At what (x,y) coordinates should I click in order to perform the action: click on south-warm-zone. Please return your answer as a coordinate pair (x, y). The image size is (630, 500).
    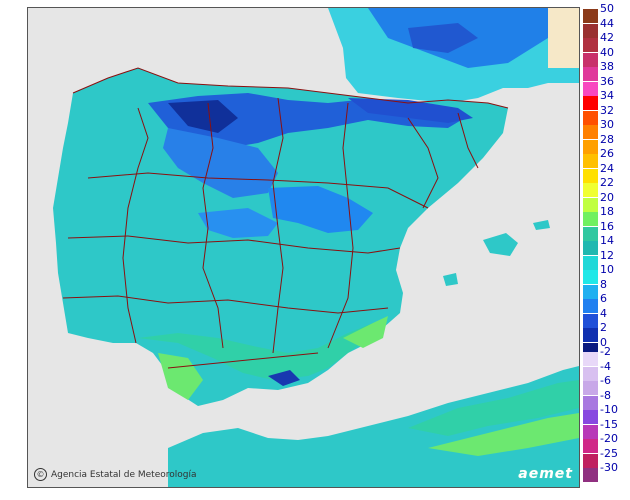
    Looking at the image, I should click on (260, 351).